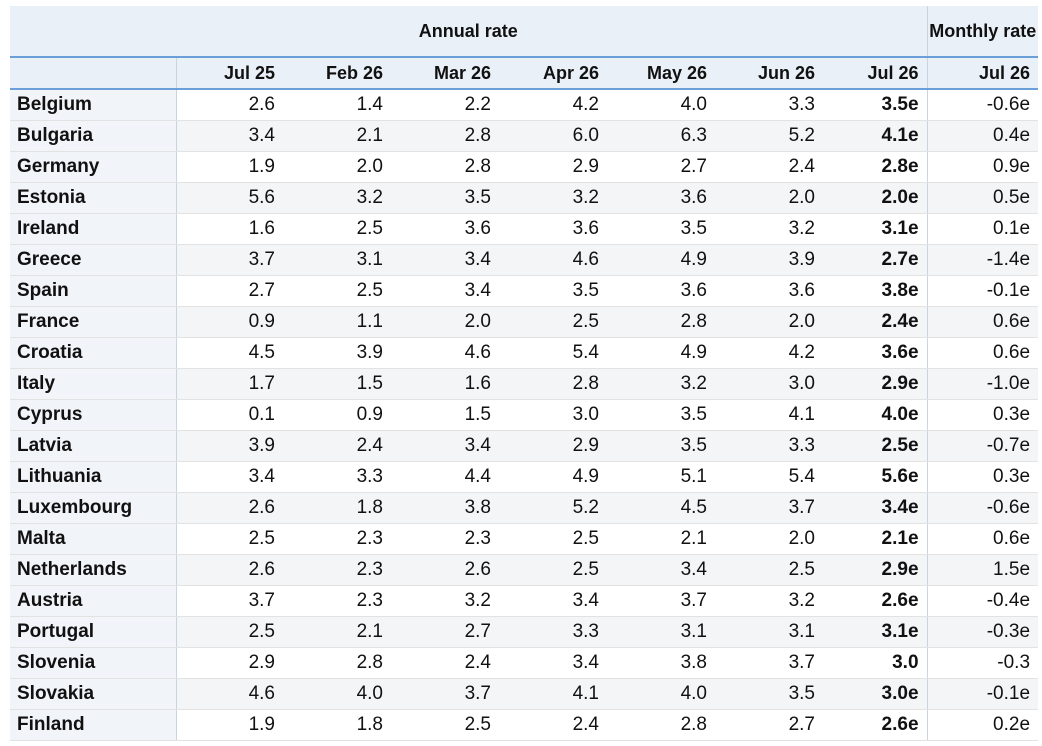 The width and height of the screenshot is (1042, 746). What do you see at coordinates (93, 291) in the screenshot?
I see `country-name: Spain` at bounding box center [93, 291].